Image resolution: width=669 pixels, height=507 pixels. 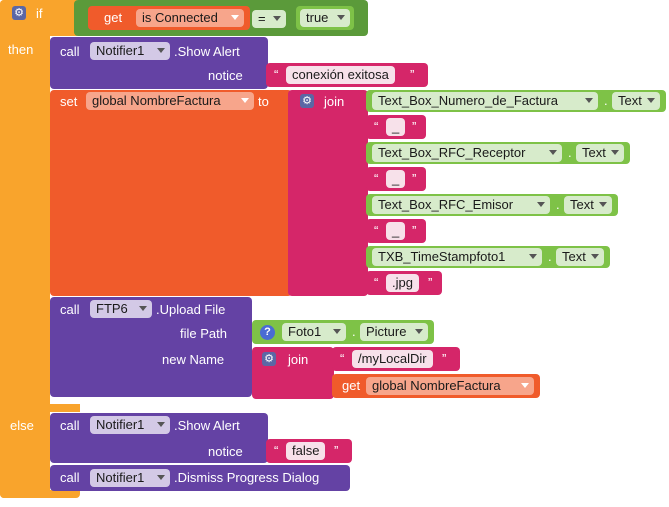 I want to click on text-block: “ /myLocalDir ”, so click(x=396, y=359).